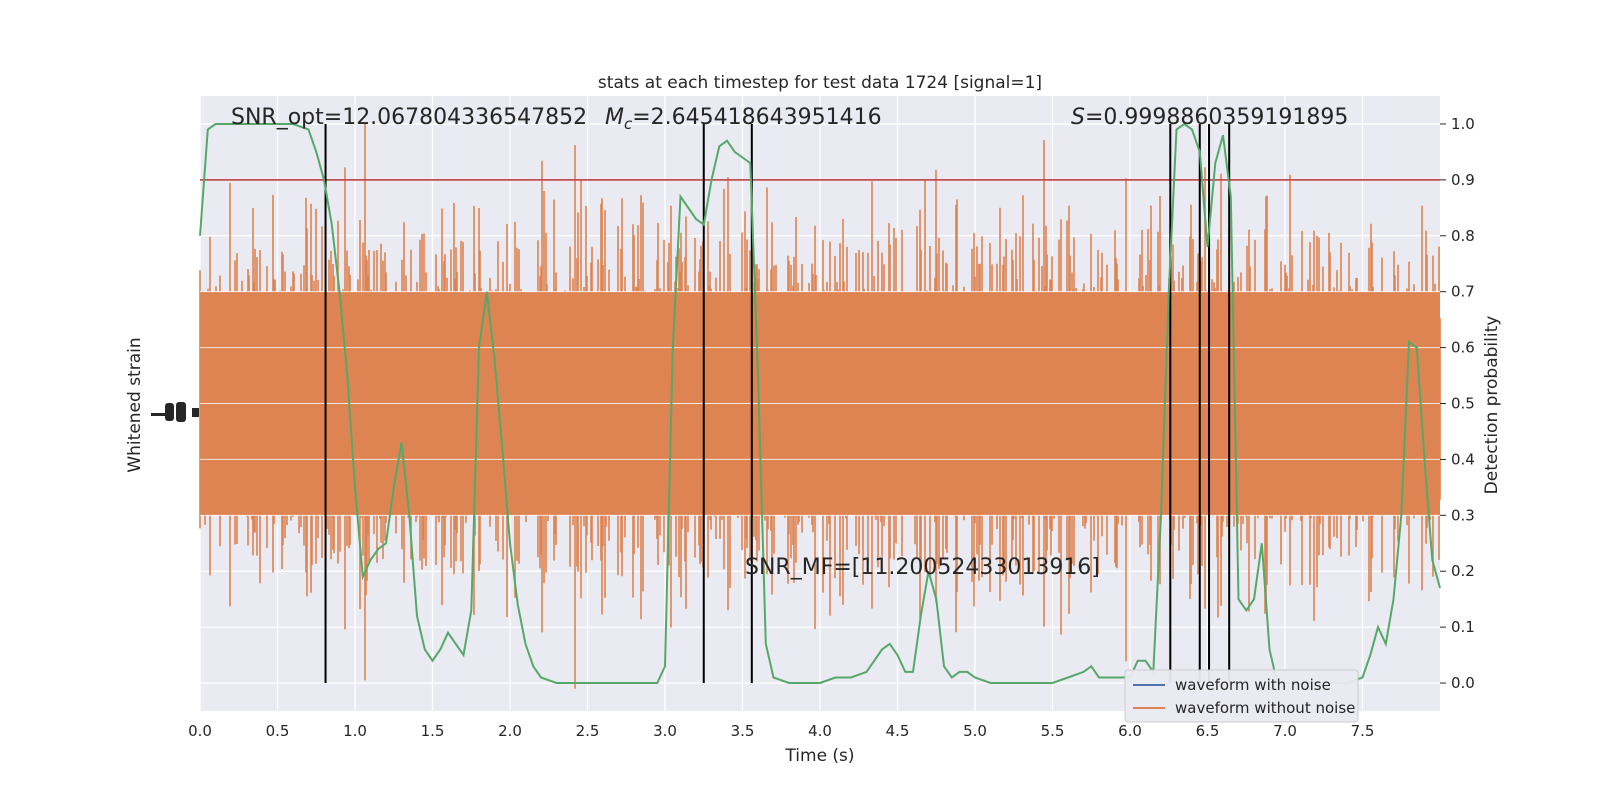 The height and width of the screenshot is (800, 1600). Describe the element at coordinates (1463, 683) in the screenshot. I see `y-right-tick-label: 0.0` at that location.